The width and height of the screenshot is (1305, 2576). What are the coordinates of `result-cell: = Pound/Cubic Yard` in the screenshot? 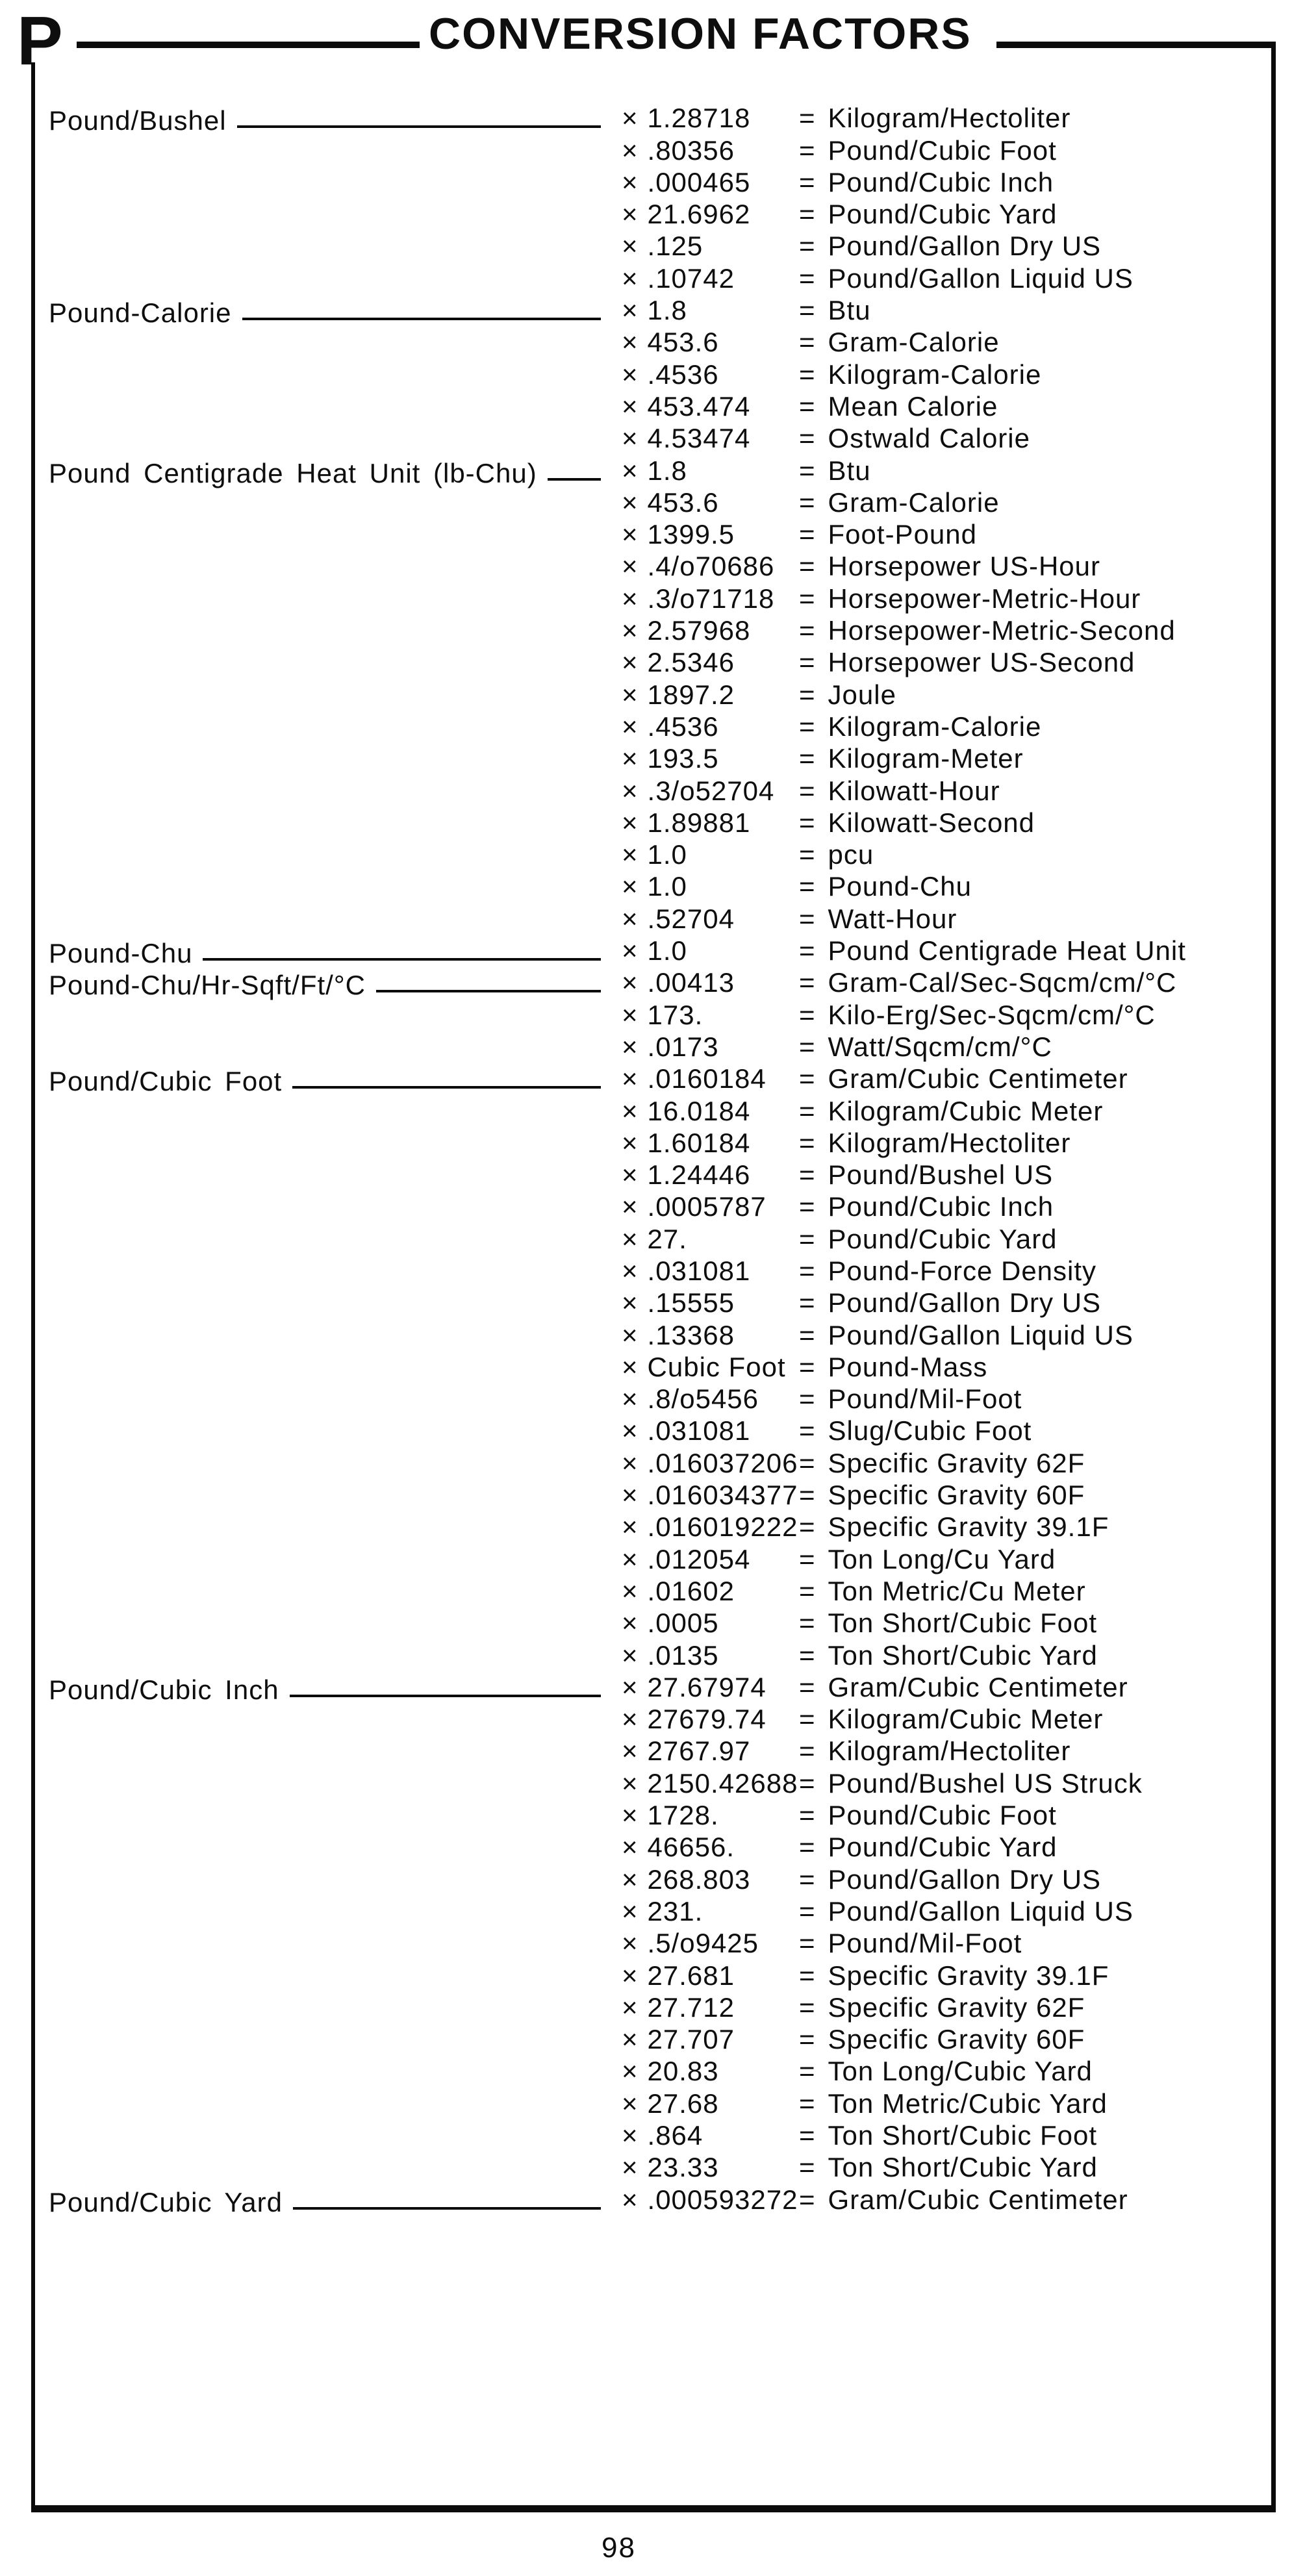 It's located at (928, 1239).